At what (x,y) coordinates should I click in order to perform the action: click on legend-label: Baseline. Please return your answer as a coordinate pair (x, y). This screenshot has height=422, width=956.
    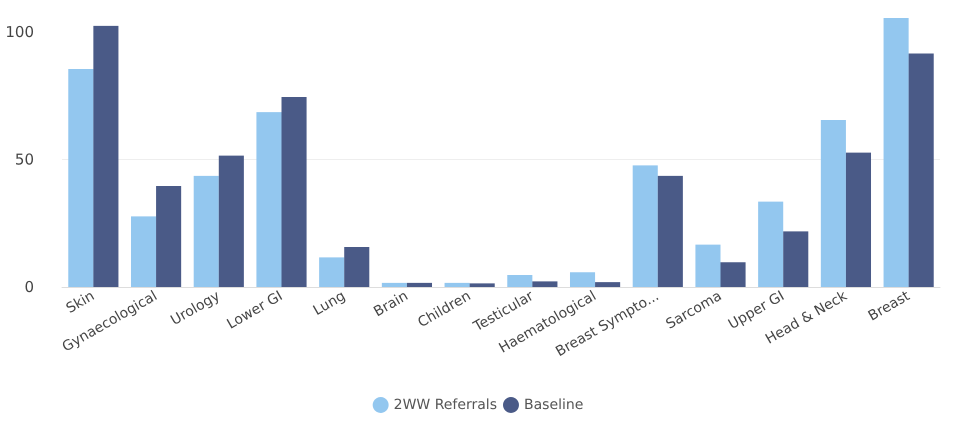
    Looking at the image, I should click on (554, 405).